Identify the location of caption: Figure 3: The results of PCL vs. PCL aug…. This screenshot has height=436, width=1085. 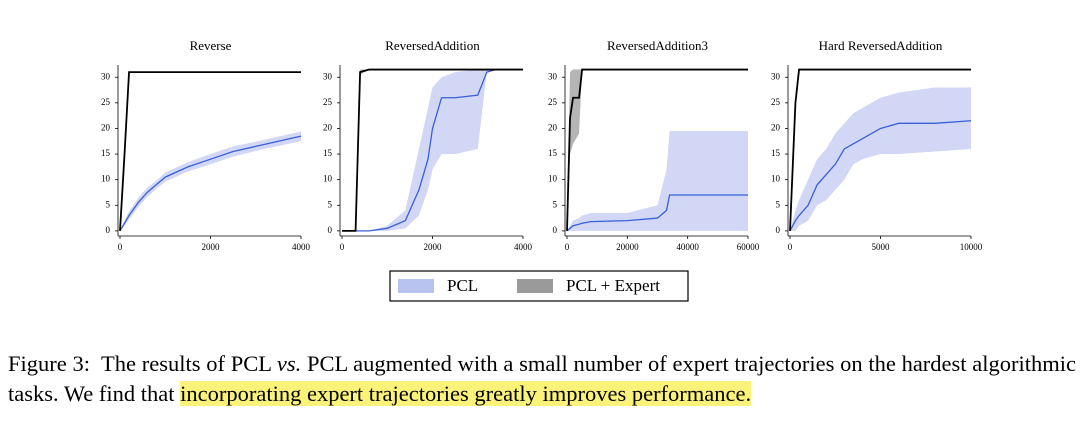
(542, 379).